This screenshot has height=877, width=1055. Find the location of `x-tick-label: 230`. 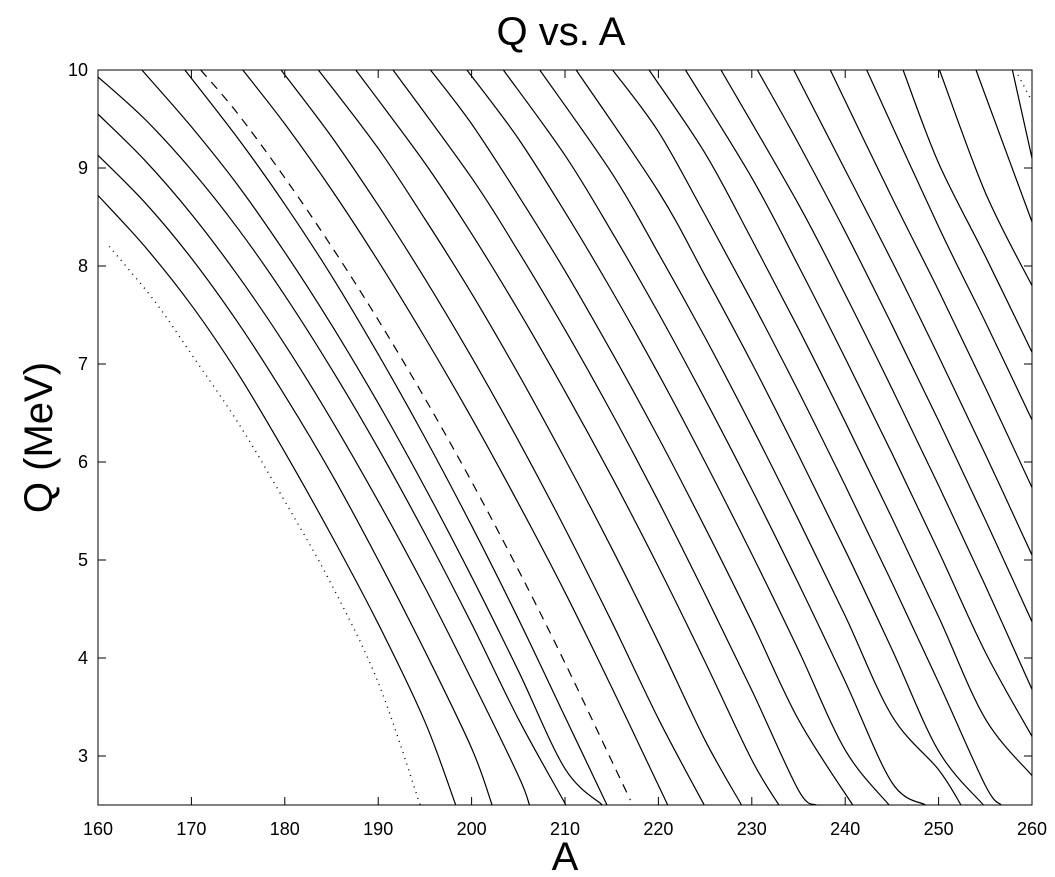

x-tick-label: 230 is located at coordinates (752, 829).